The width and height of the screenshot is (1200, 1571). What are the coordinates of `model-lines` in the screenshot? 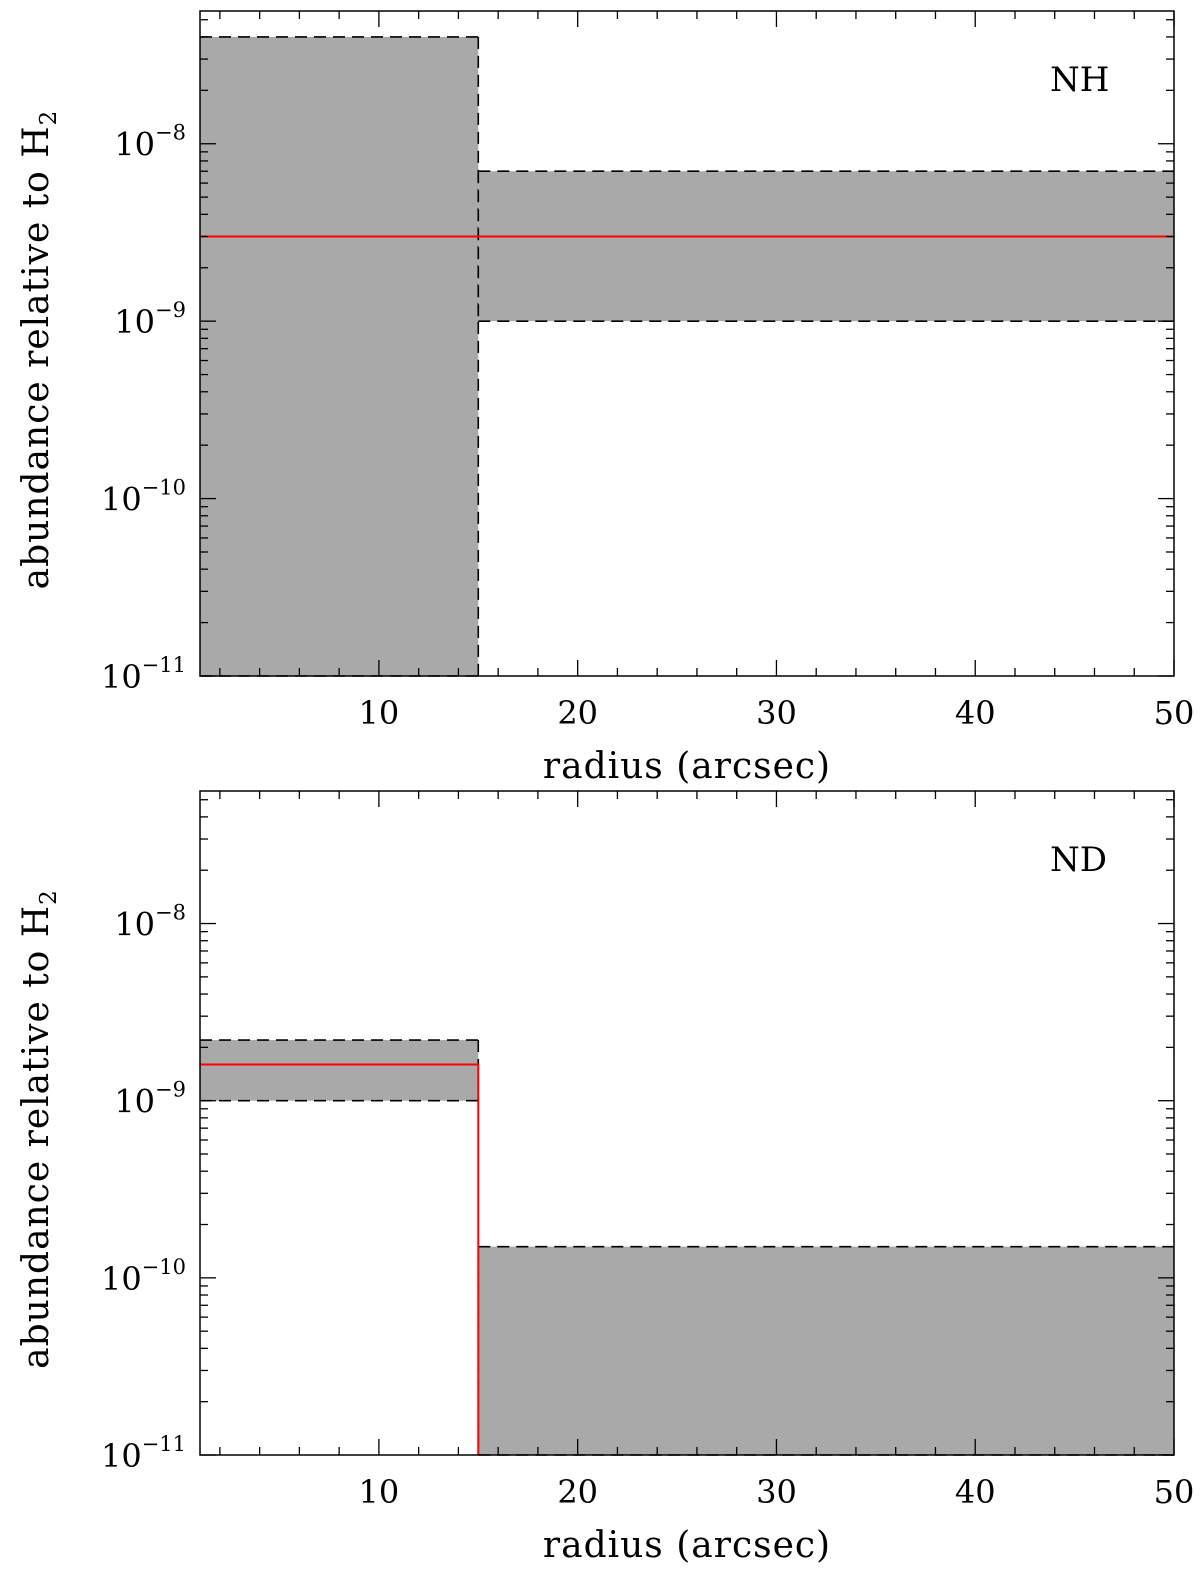 It's located at (340, 1259).